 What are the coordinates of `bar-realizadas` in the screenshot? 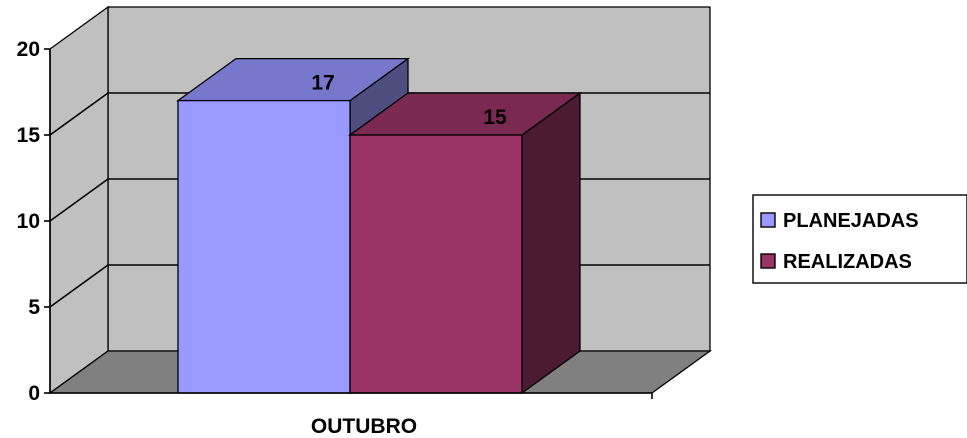 It's located at (436, 264).